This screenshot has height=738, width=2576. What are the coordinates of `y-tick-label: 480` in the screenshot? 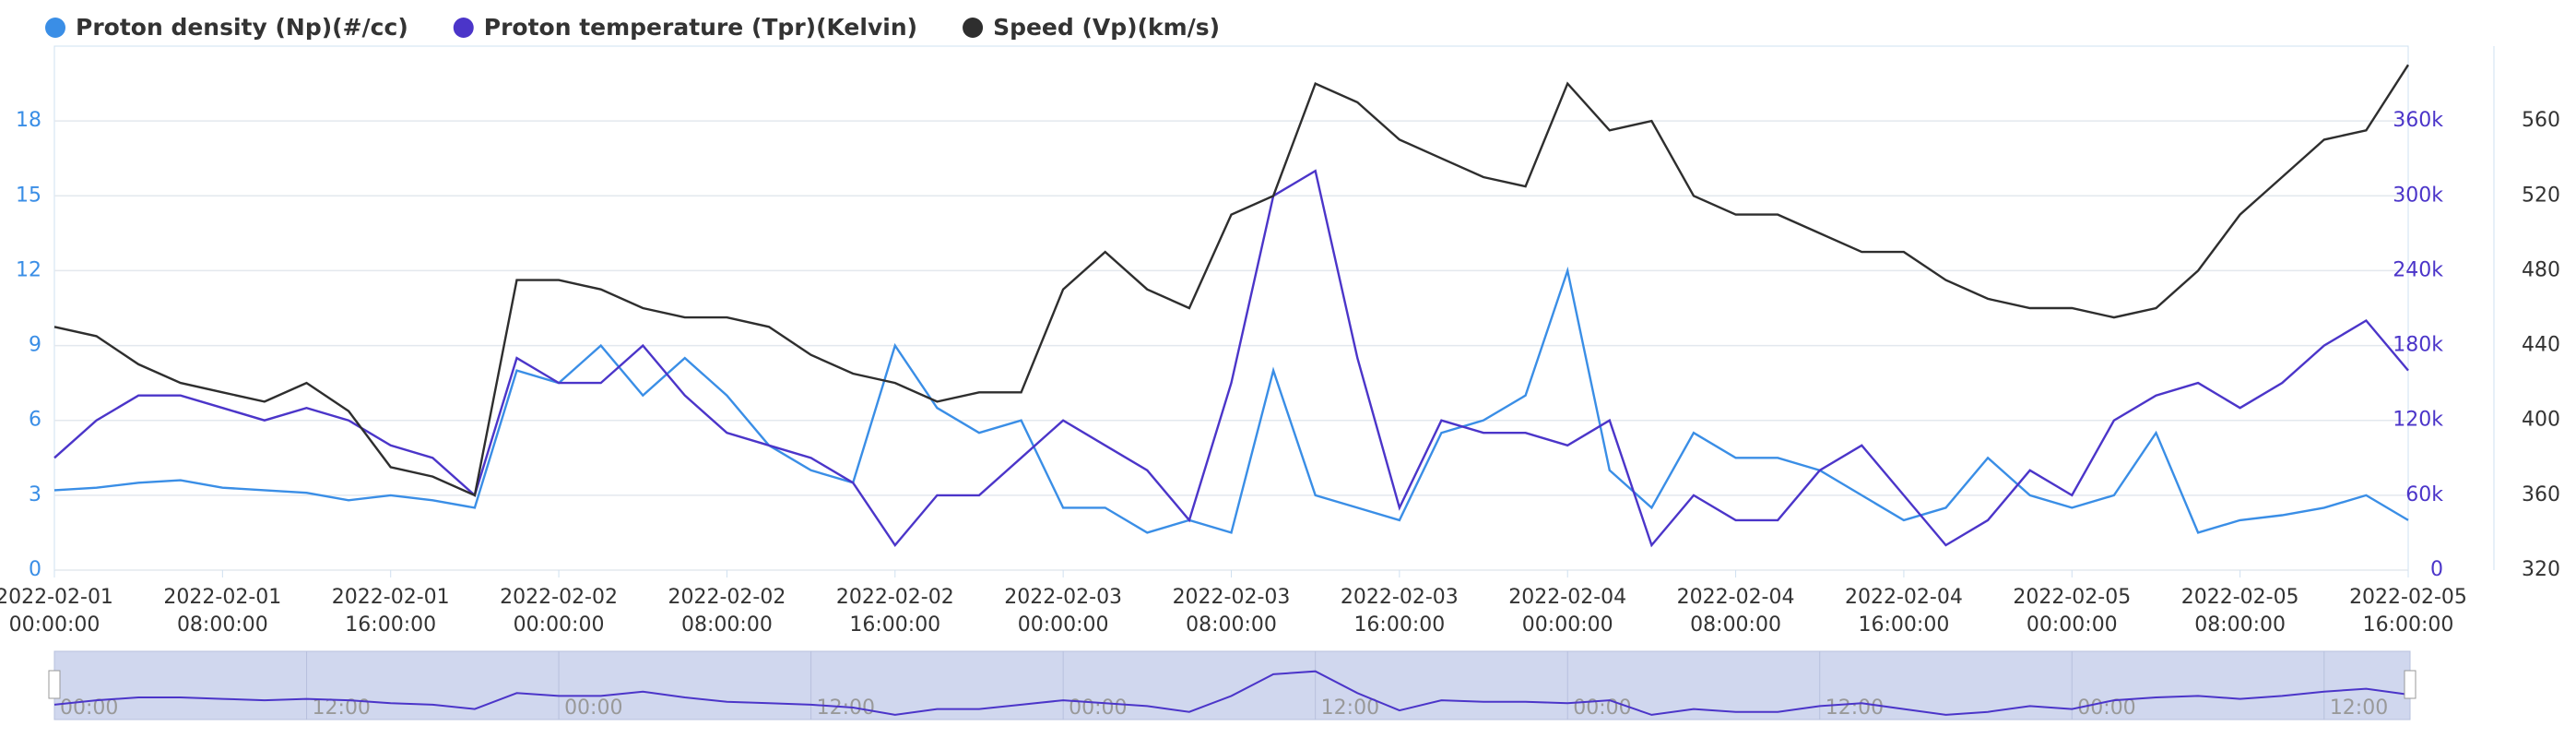 It's located at (2541, 269).